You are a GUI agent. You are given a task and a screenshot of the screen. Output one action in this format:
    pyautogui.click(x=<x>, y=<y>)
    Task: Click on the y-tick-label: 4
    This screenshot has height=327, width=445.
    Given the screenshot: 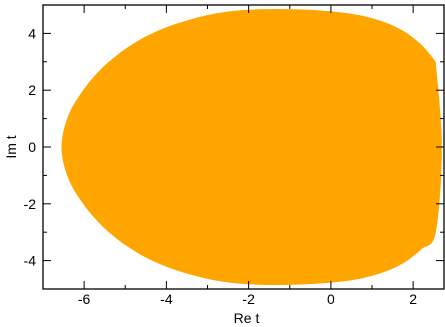 What is the action you would take?
    pyautogui.click(x=32, y=33)
    